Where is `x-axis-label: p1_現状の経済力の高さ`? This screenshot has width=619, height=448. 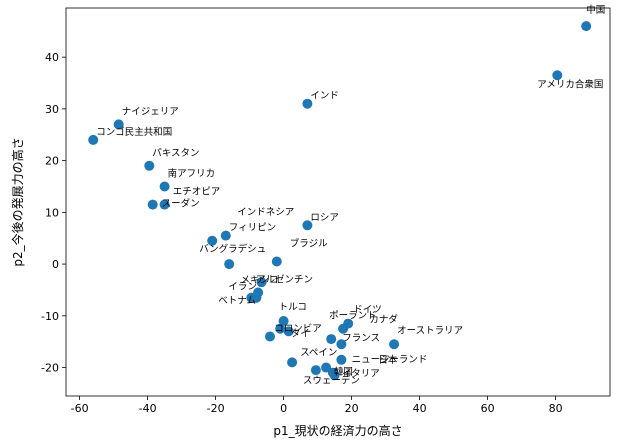
x-axis-label: p1_現状の経済力の高さ is located at coordinates (337, 430).